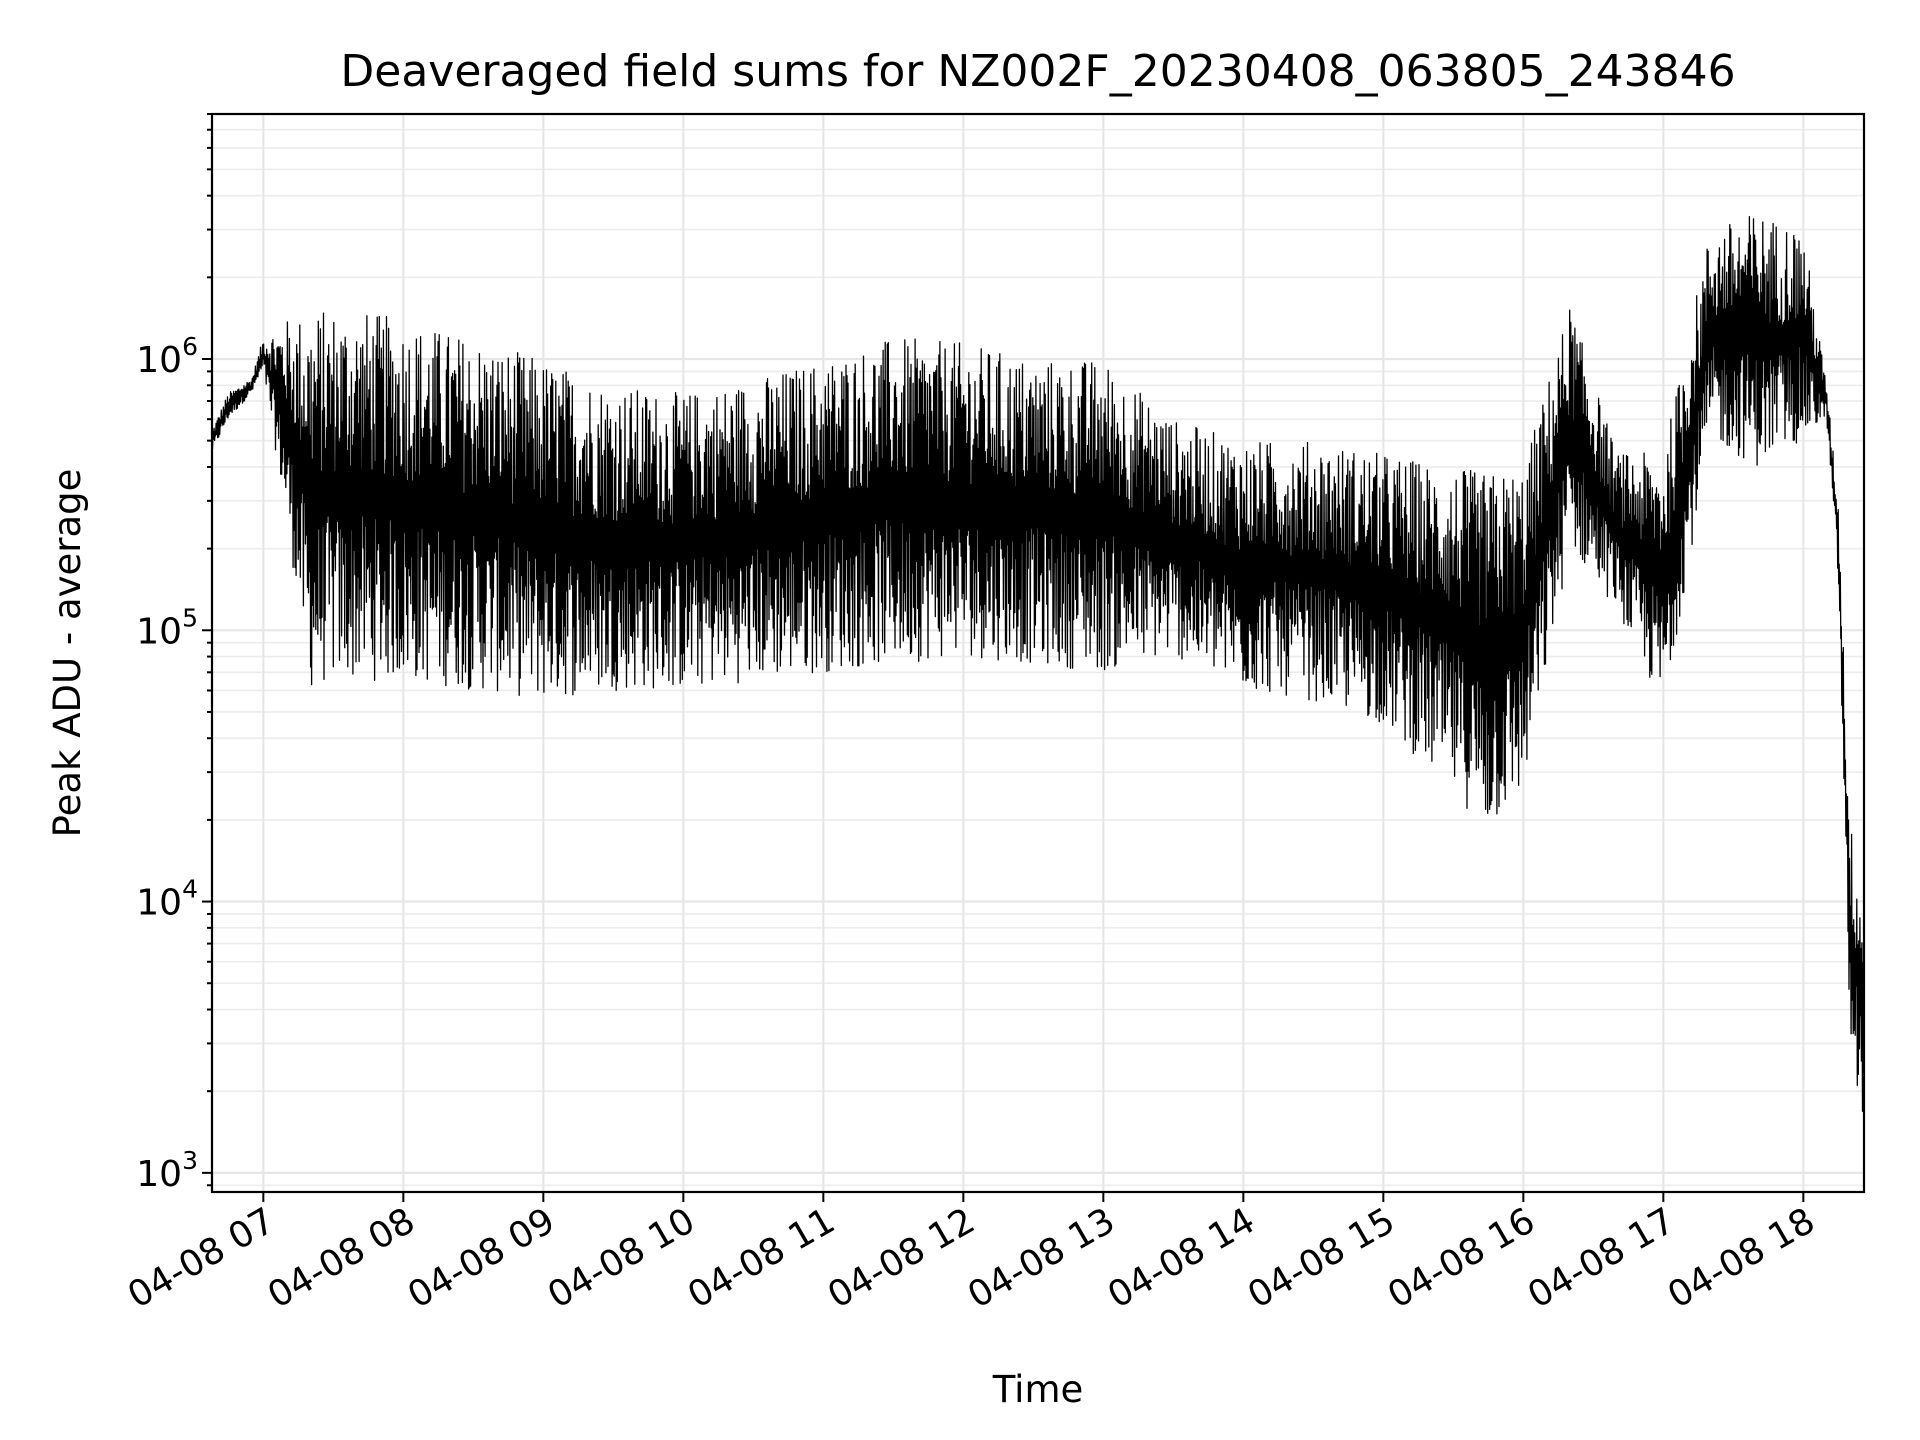 The height and width of the screenshot is (1440, 1920). What do you see at coordinates (67, 653) in the screenshot?
I see `y-axis-label: Peak ADU - average` at bounding box center [67, 653].